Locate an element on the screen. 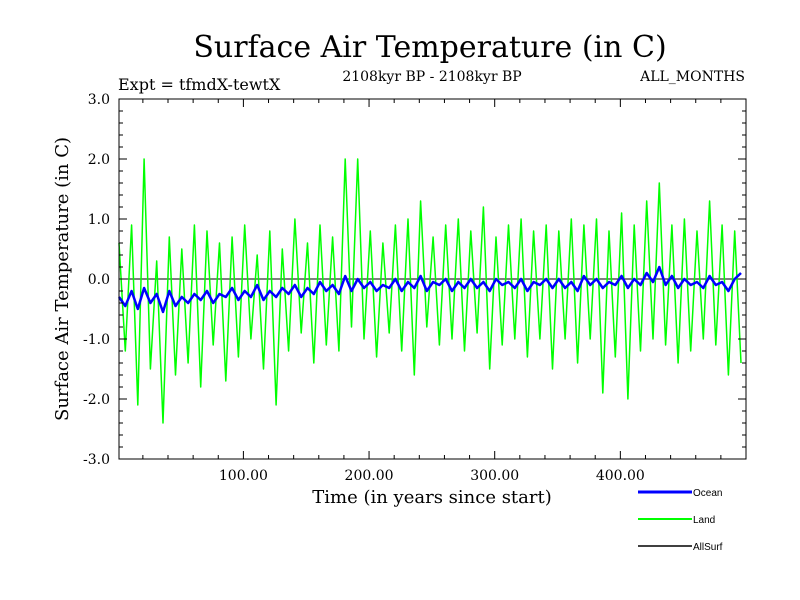  x-tick-label: 100.00 is located at coordinates (243, 476).